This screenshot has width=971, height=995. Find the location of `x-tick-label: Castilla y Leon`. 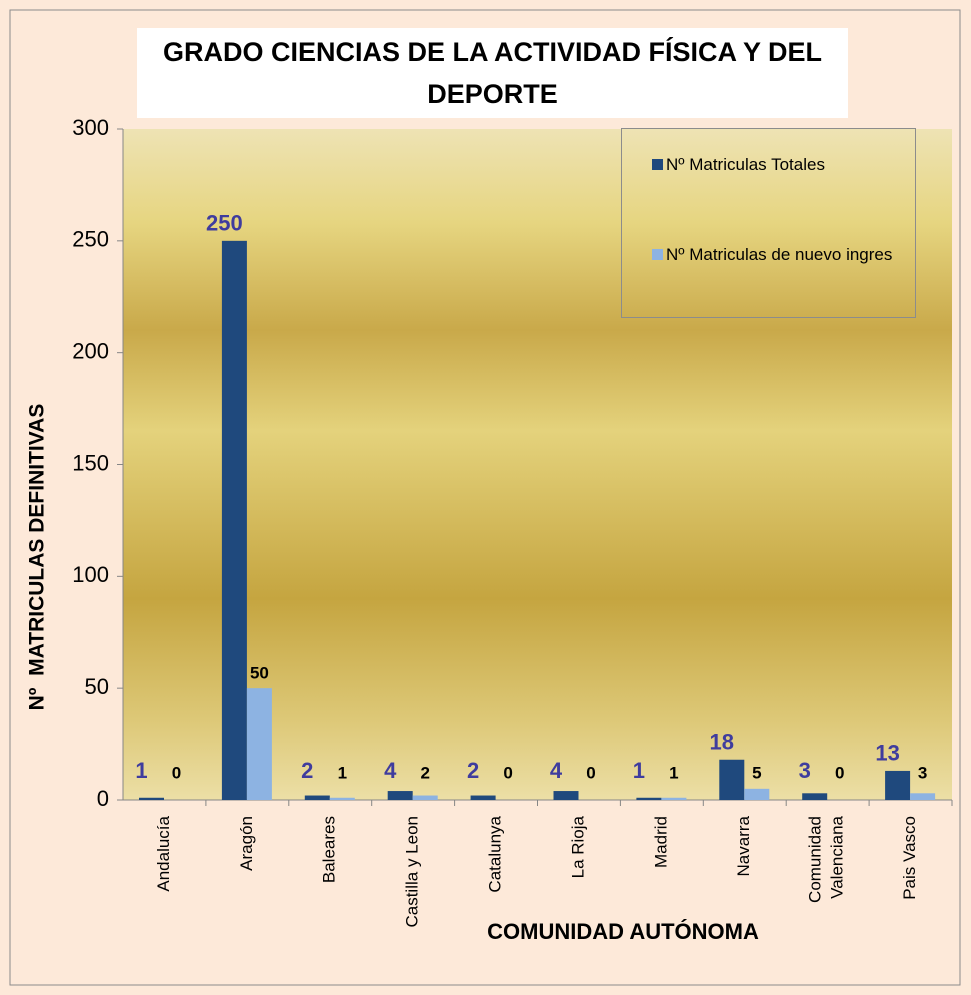

x-tick-label: Castilla y Leon is located at coordinates (412, 872).